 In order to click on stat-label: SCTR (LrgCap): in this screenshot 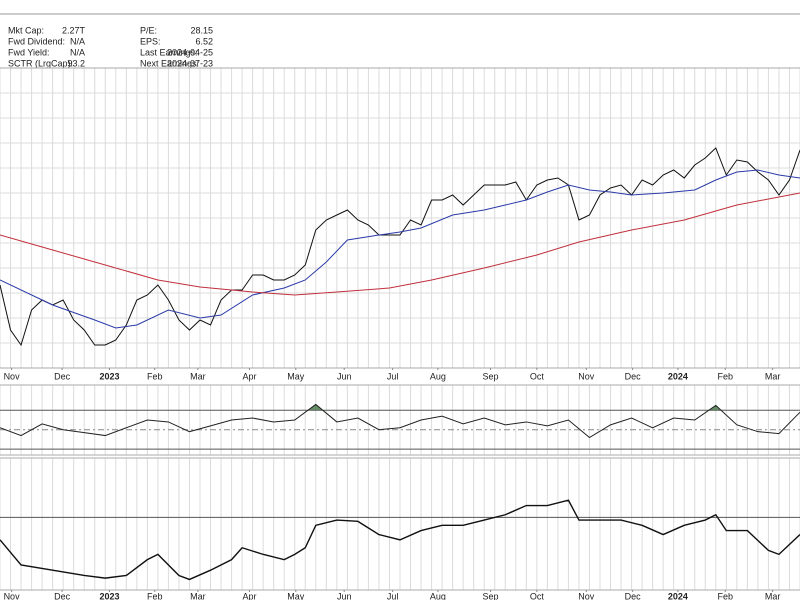, I will do `click(40, 63)`.